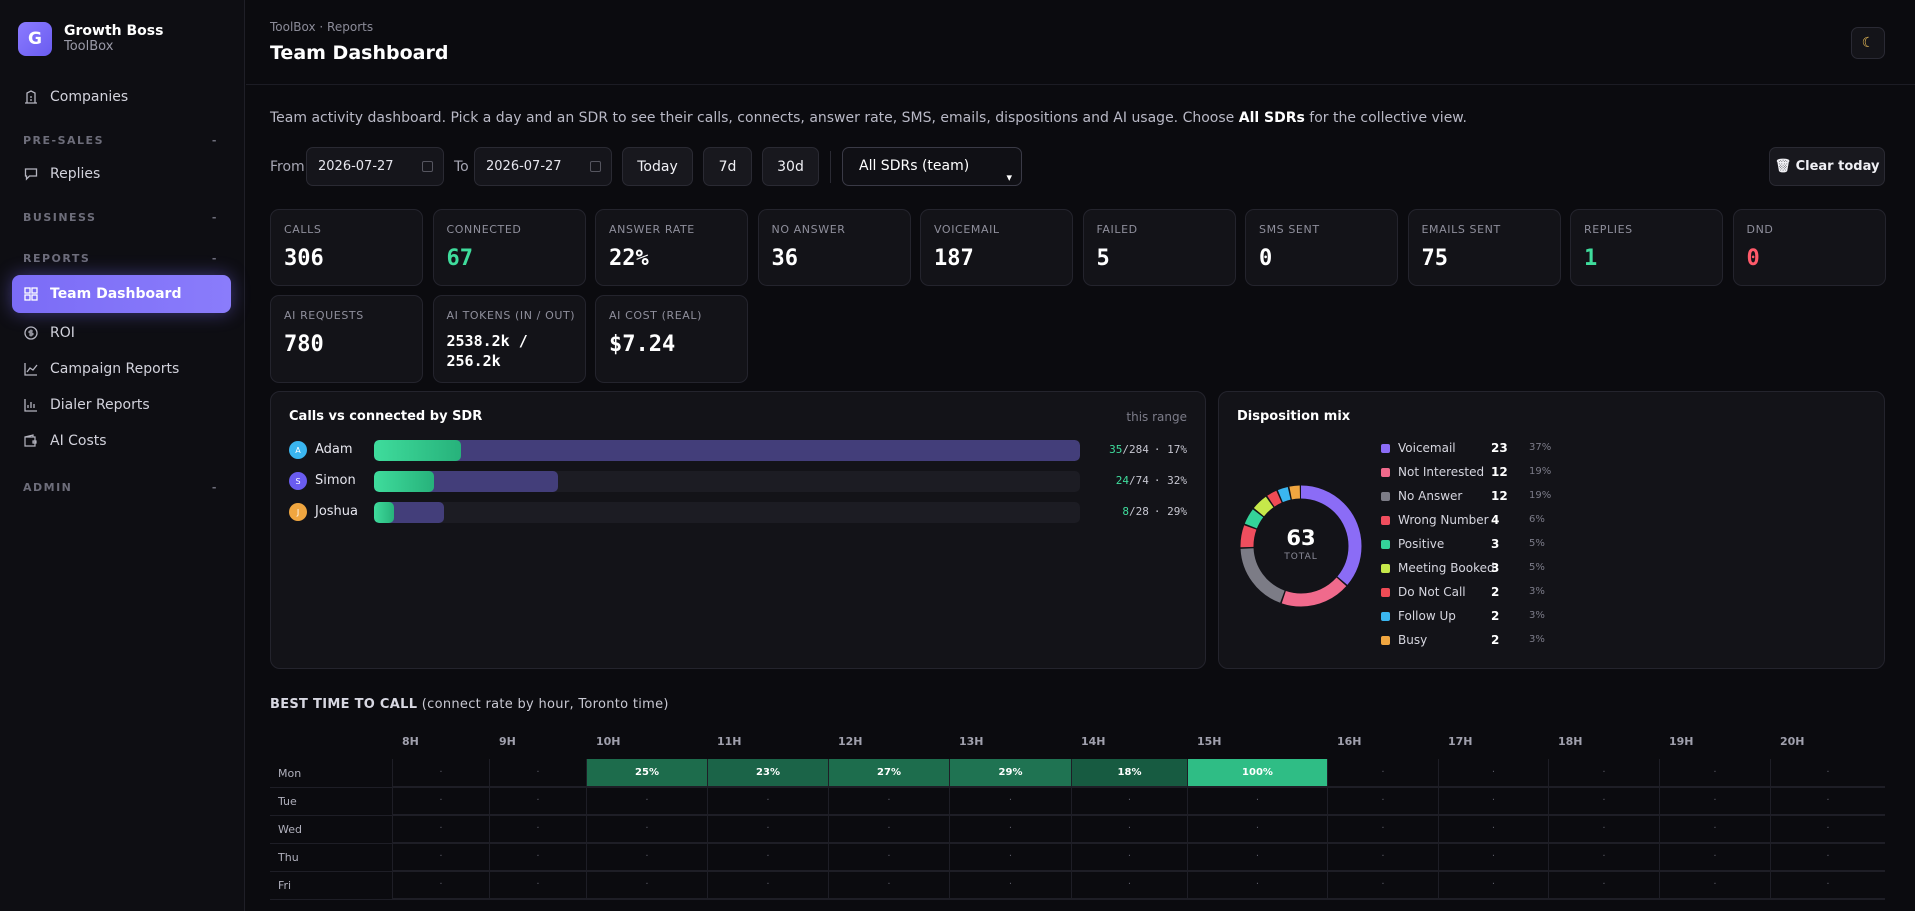 The image size is (1915, 911). I want to click on brand: G Growth Boss ToolBox, so click(90, 39).